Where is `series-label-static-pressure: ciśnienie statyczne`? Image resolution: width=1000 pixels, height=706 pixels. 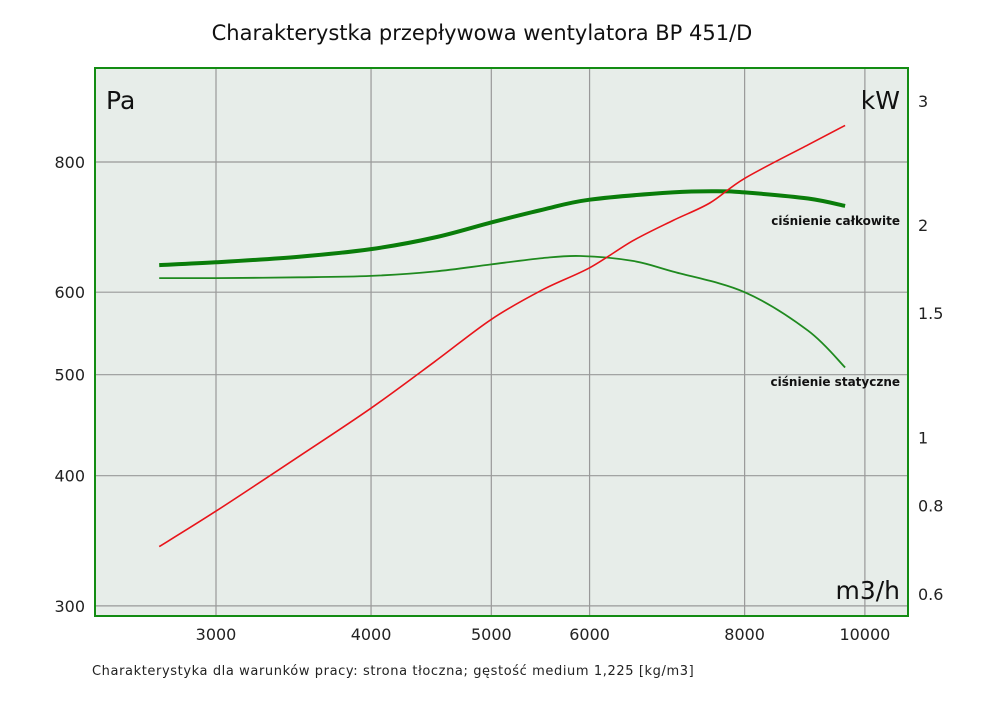
series-label-static-pressure: ciśnienie statyczne is located at coordinates (835, 382).